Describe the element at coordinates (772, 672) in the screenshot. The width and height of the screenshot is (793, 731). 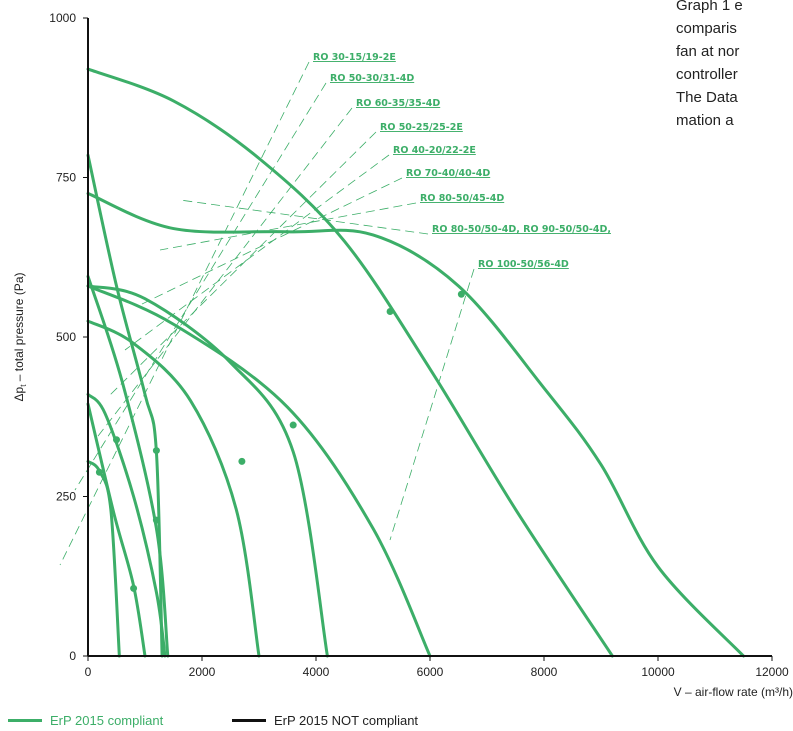
I see `x-tick-label-6: 12000` at that location.